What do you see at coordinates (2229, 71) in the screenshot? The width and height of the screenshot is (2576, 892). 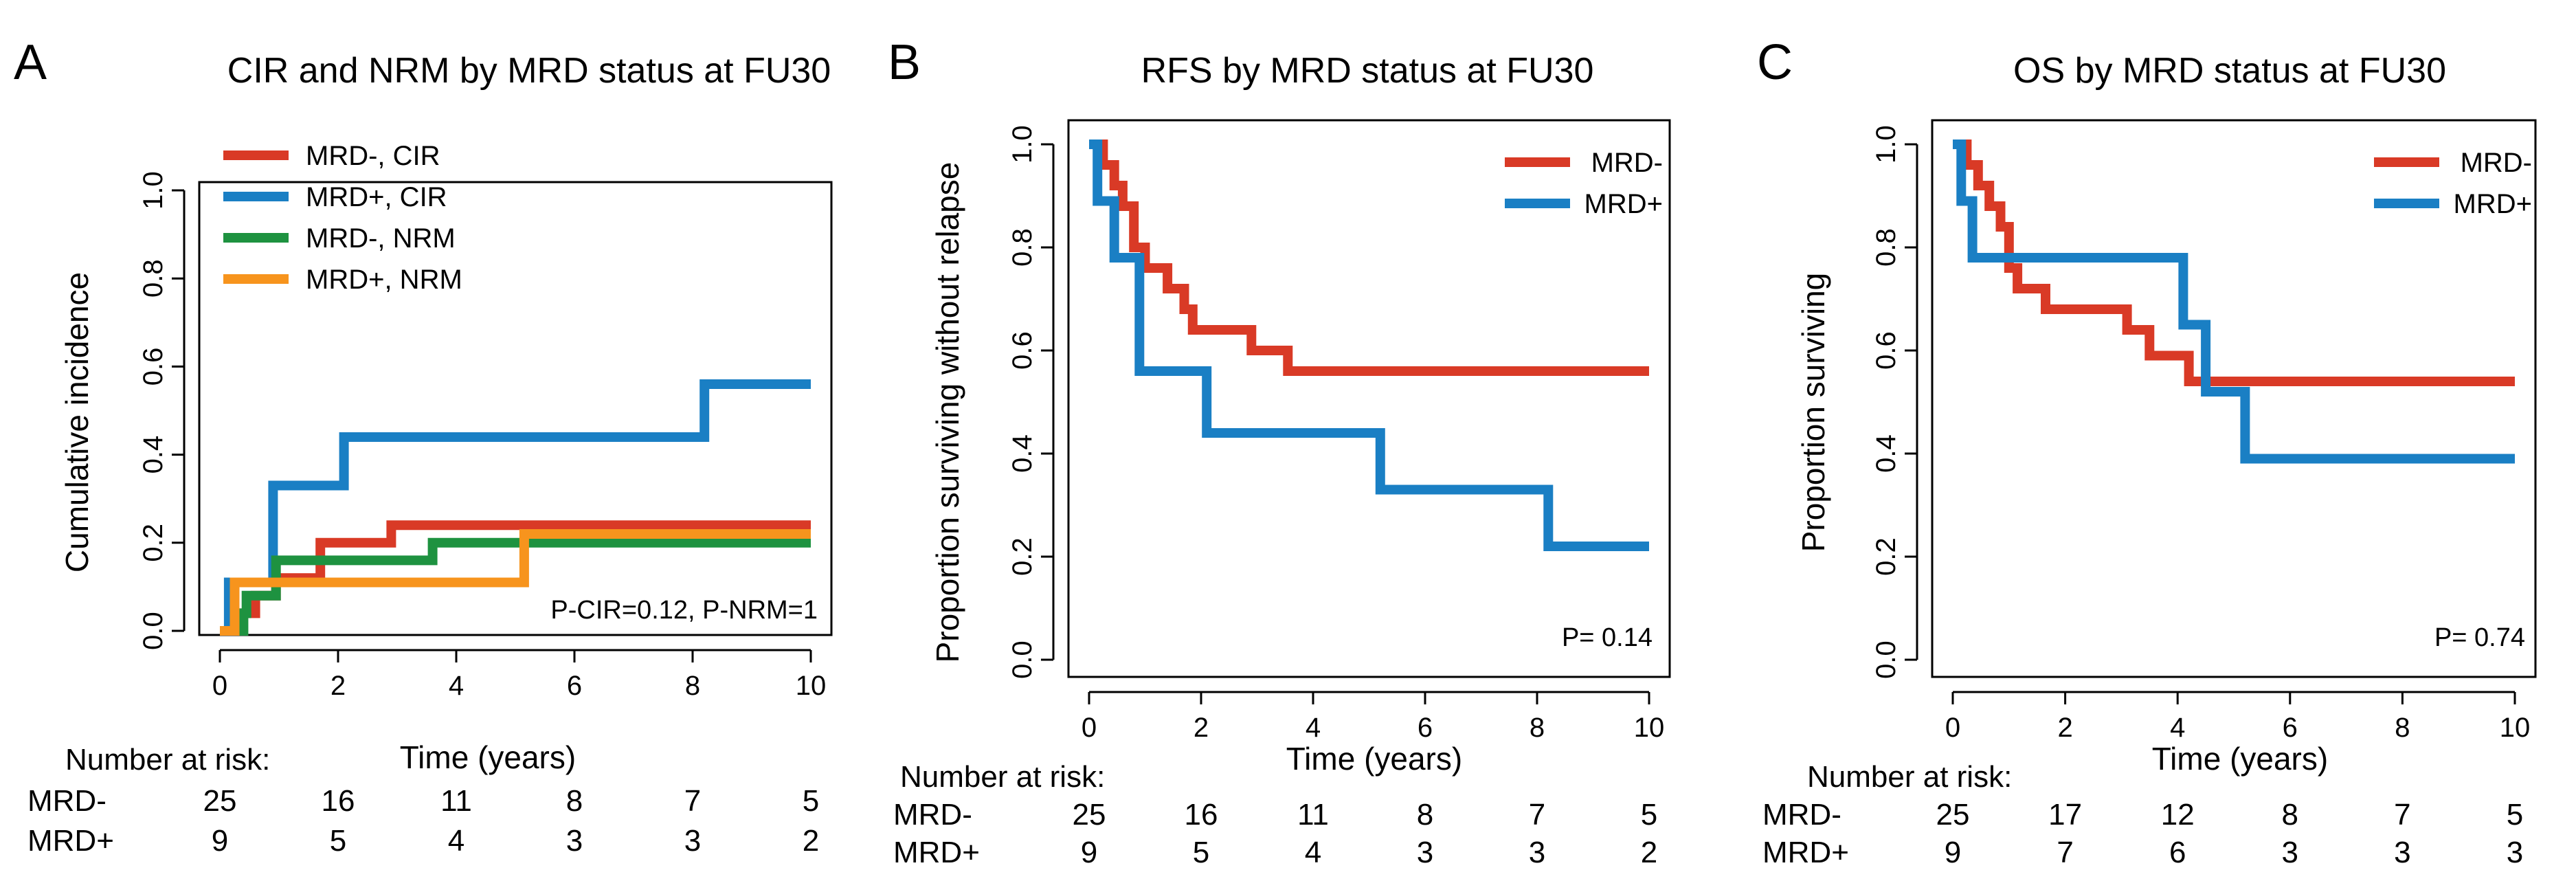 I see `chart-title: OS by MRD status at FU30` at bounding box center [2229, 71].